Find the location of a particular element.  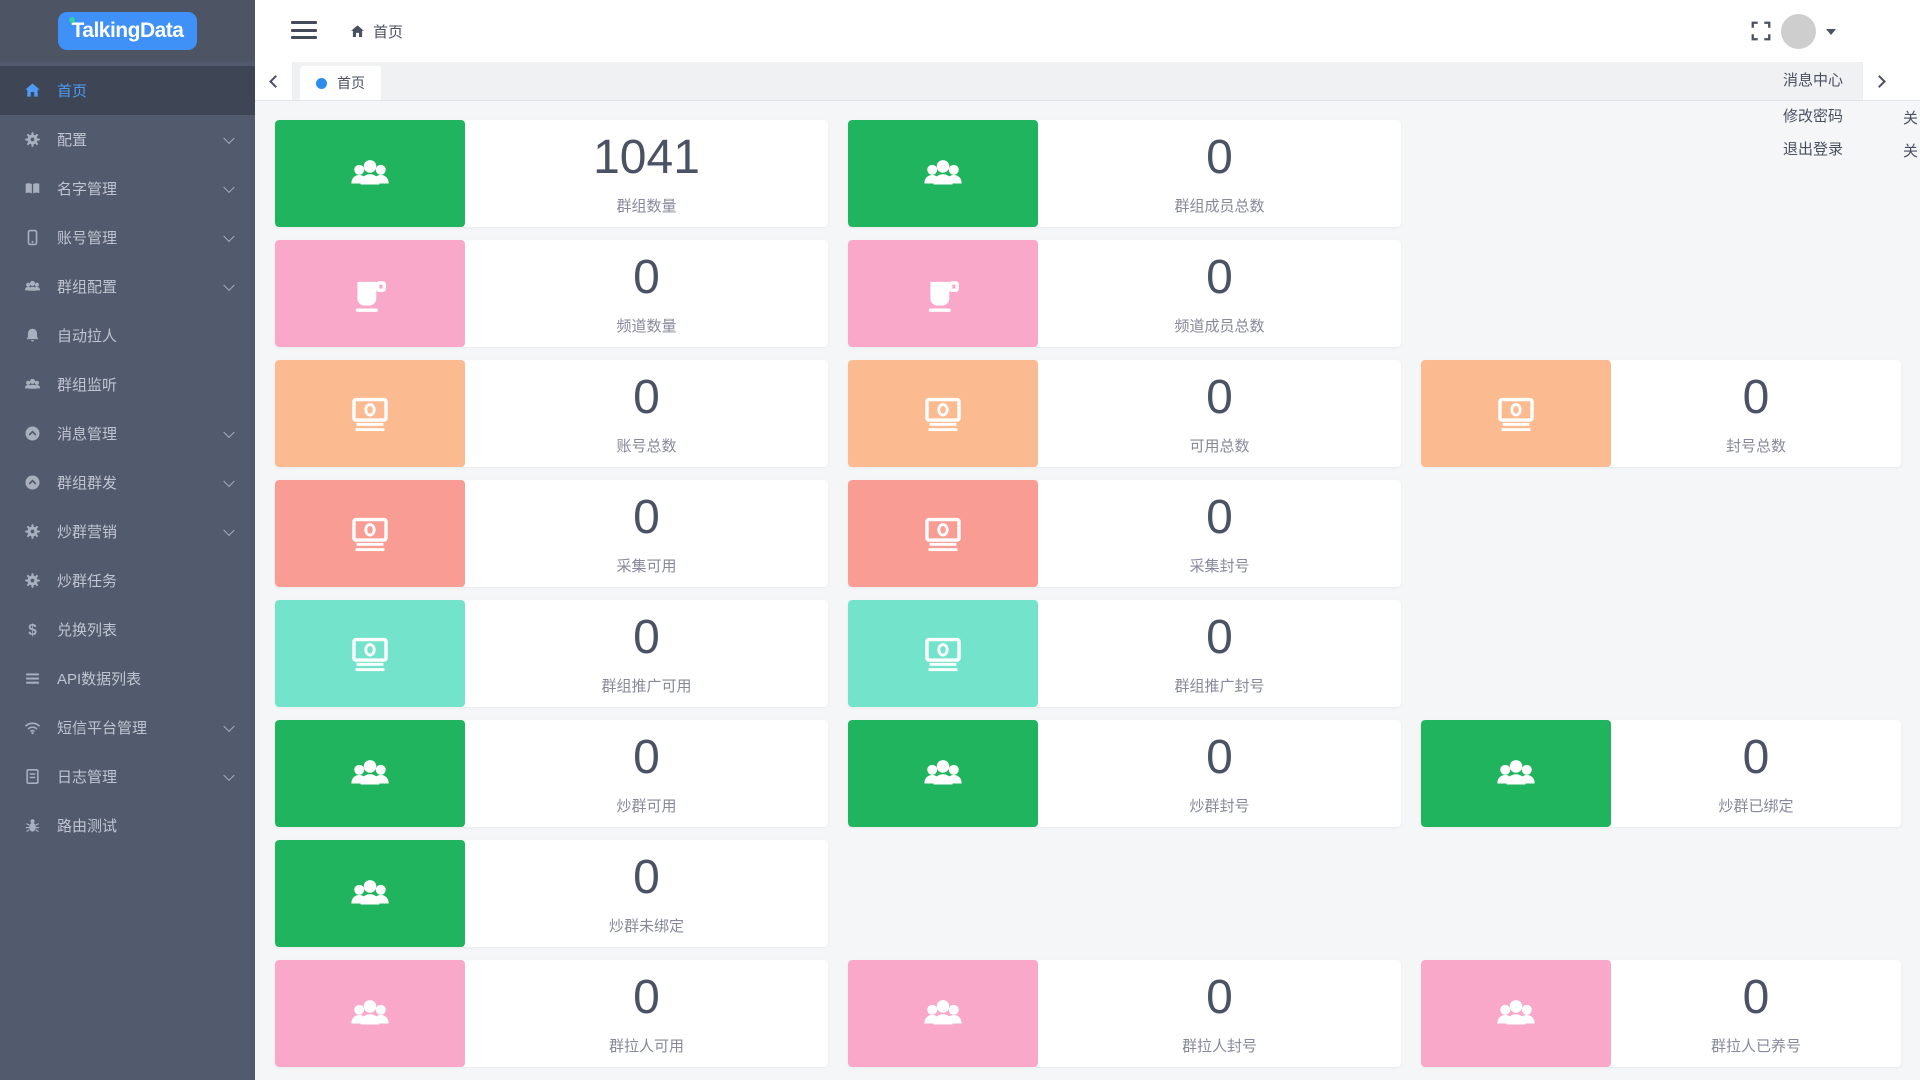

menu-item-logout: 退出登录 is located at coordinates (1812, 149).